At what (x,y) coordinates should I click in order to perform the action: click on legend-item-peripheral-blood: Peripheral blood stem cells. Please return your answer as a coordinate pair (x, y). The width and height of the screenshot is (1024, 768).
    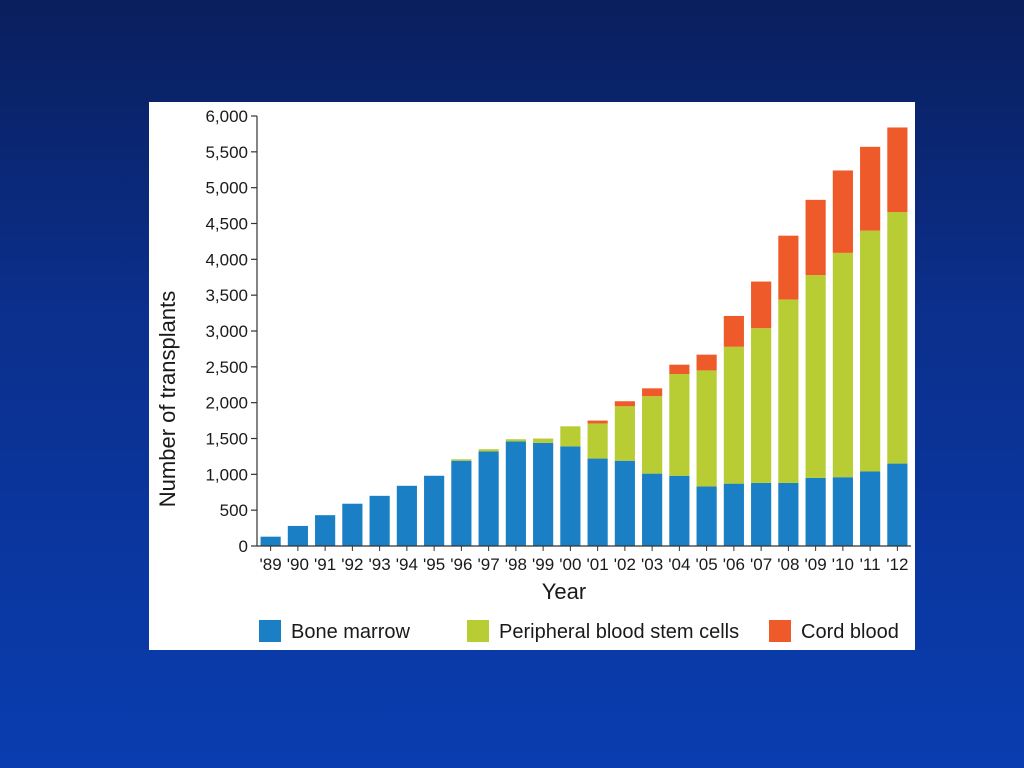
    Looking at the image, I should click on (603, 631).